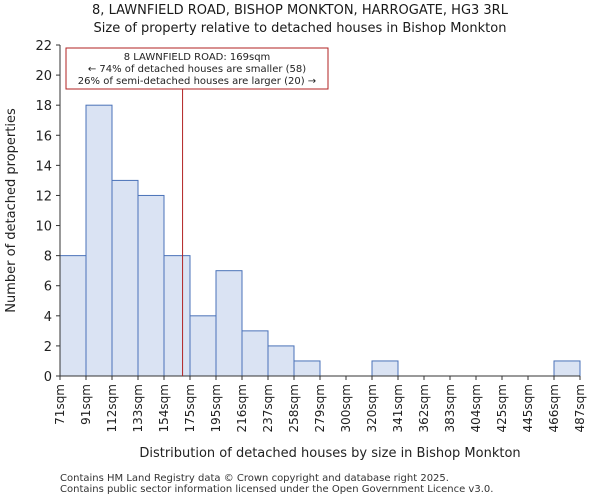  Describe the element at coordinates (86, 404) in the screenshot. I see `x-tick-label: 91sqm` at that location.